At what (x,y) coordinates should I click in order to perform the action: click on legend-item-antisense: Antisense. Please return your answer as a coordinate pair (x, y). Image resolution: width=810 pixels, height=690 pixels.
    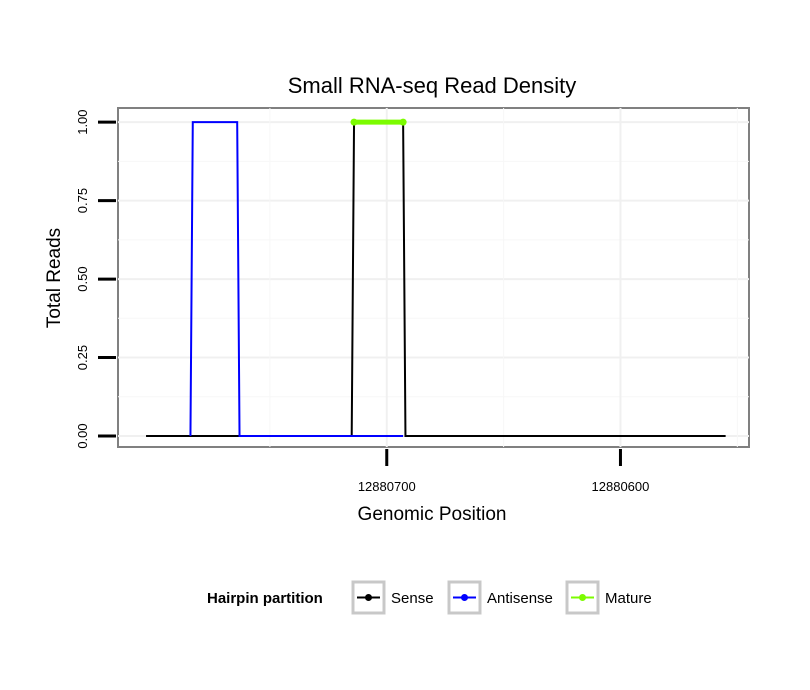
    Looking at the image, I should click on (500, 597).